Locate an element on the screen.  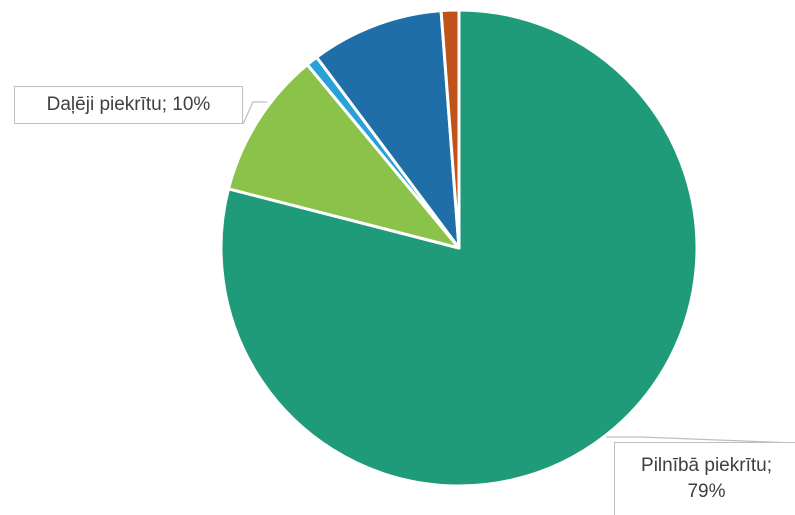
data-label-pilniba-piekritu: Pilnībā piekrītu; 79% is located at coordinates (704, 478).